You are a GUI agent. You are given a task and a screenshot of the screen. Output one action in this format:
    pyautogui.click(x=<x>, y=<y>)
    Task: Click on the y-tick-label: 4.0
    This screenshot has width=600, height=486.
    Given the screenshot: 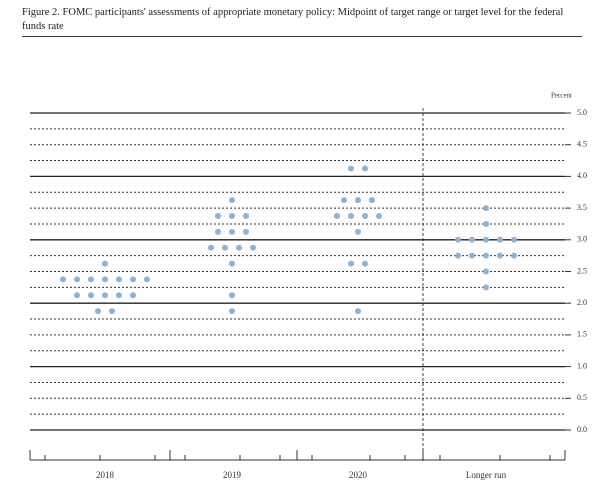 What is the action you would take?
    pyautogui.click(x=582, y=175)
    